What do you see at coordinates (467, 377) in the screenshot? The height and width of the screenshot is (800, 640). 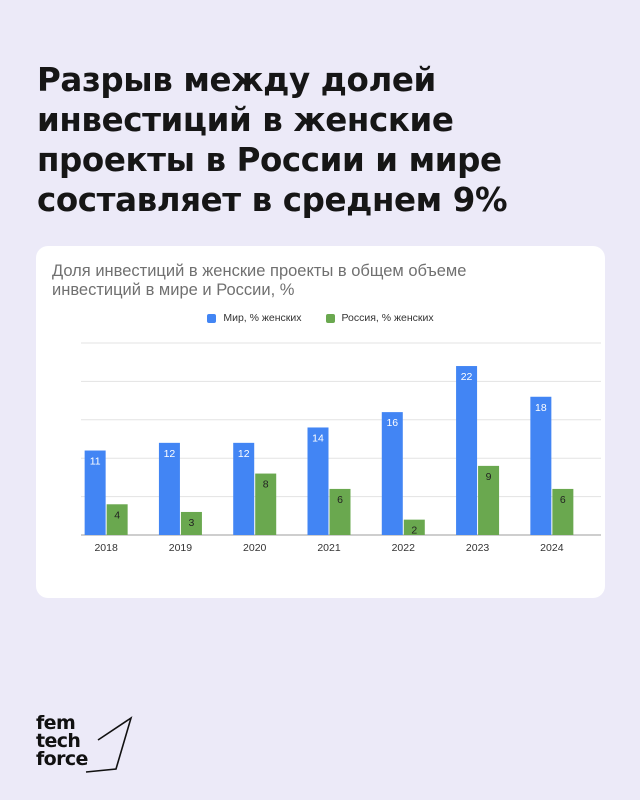 I see `data-label: 22` at bounding box center [467, 377].